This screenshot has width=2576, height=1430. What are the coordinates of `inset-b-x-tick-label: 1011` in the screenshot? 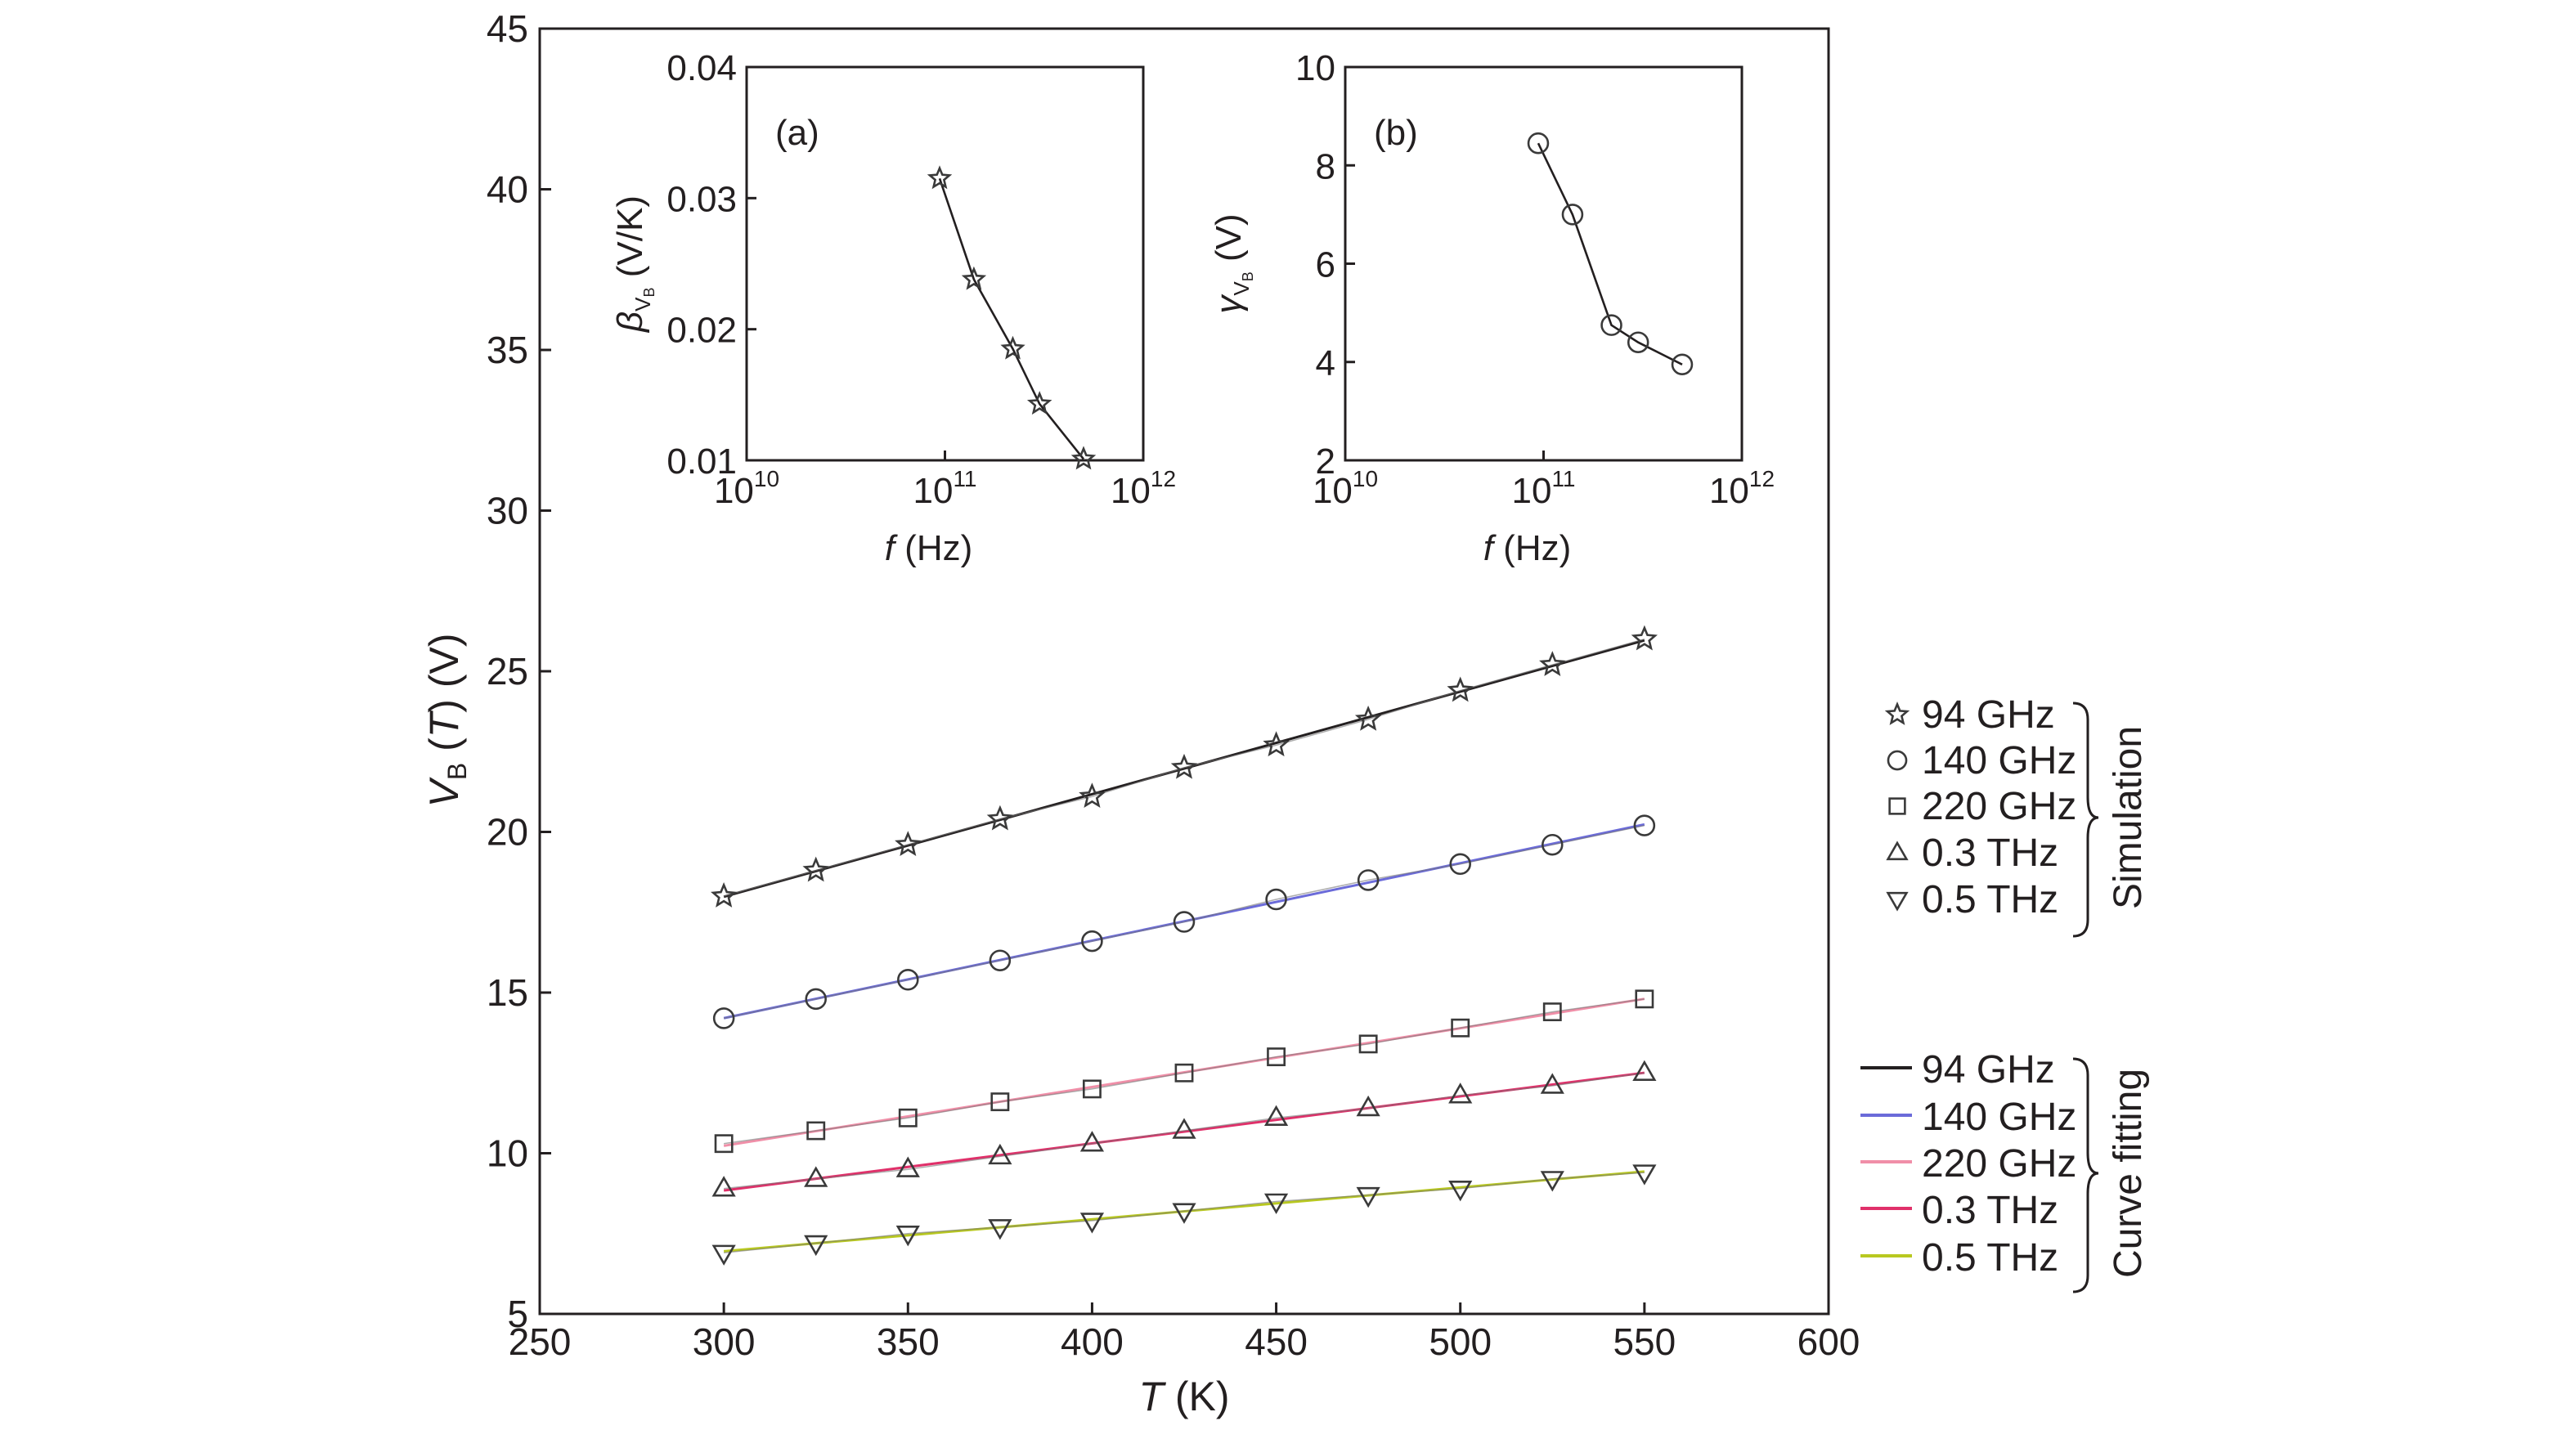 It's located at (1543, 489).